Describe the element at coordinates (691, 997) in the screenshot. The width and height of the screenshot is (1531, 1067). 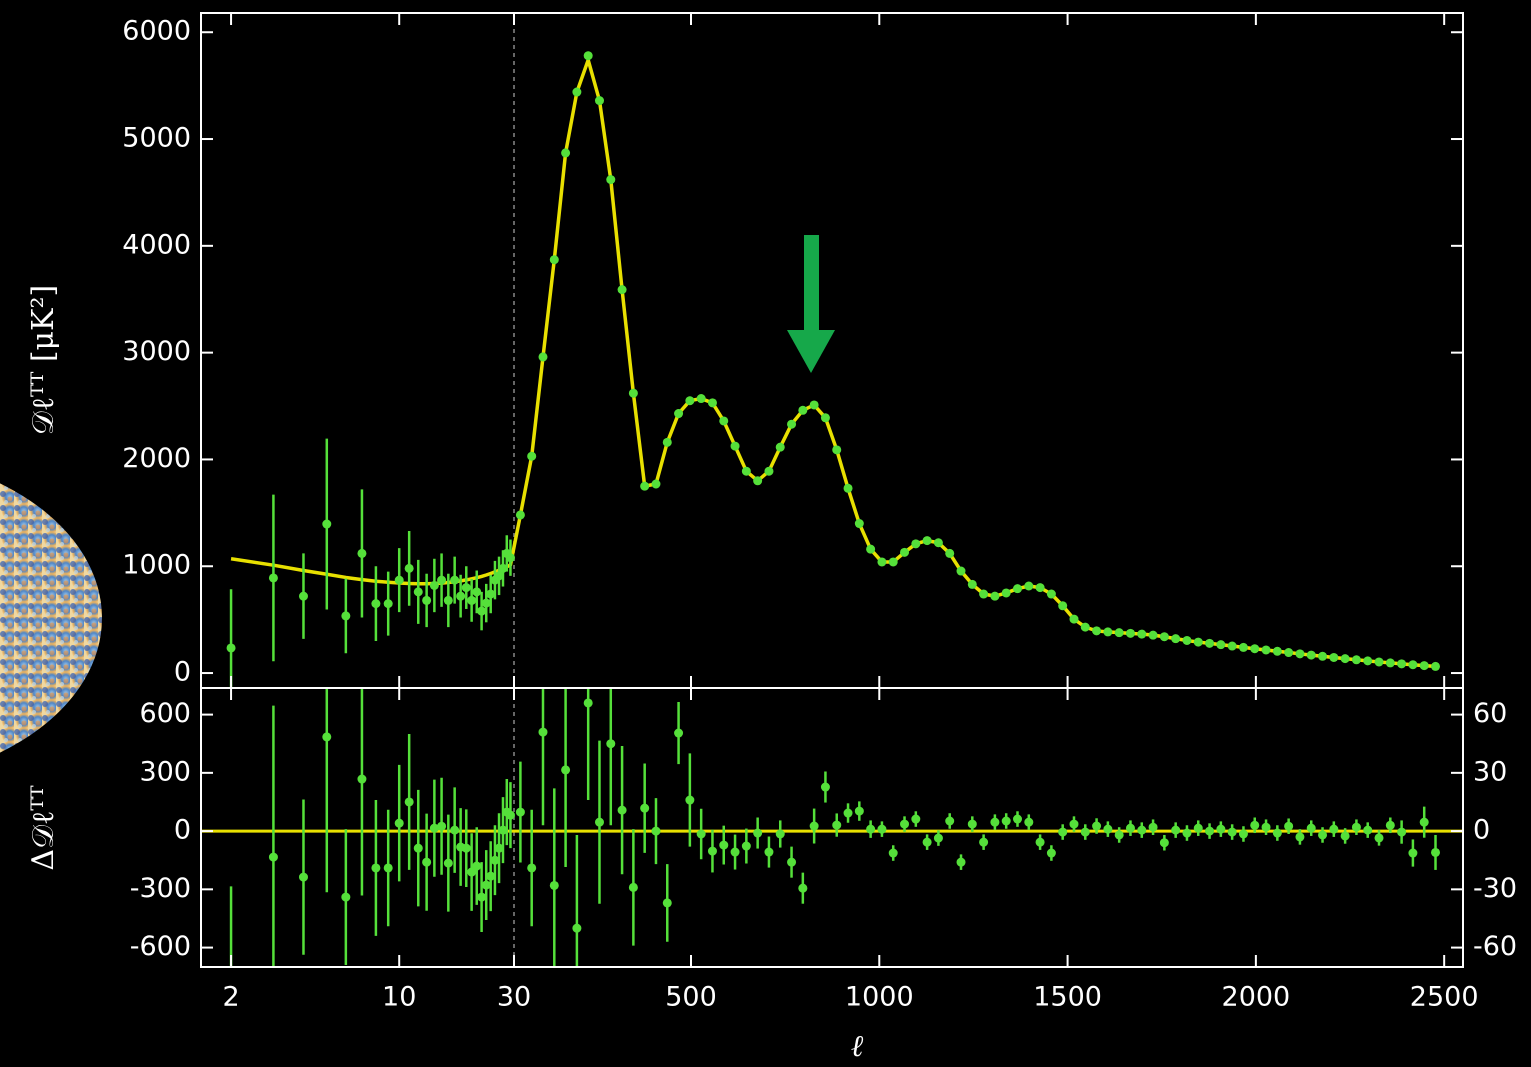
I see `x-tick-label: 500` at that location.